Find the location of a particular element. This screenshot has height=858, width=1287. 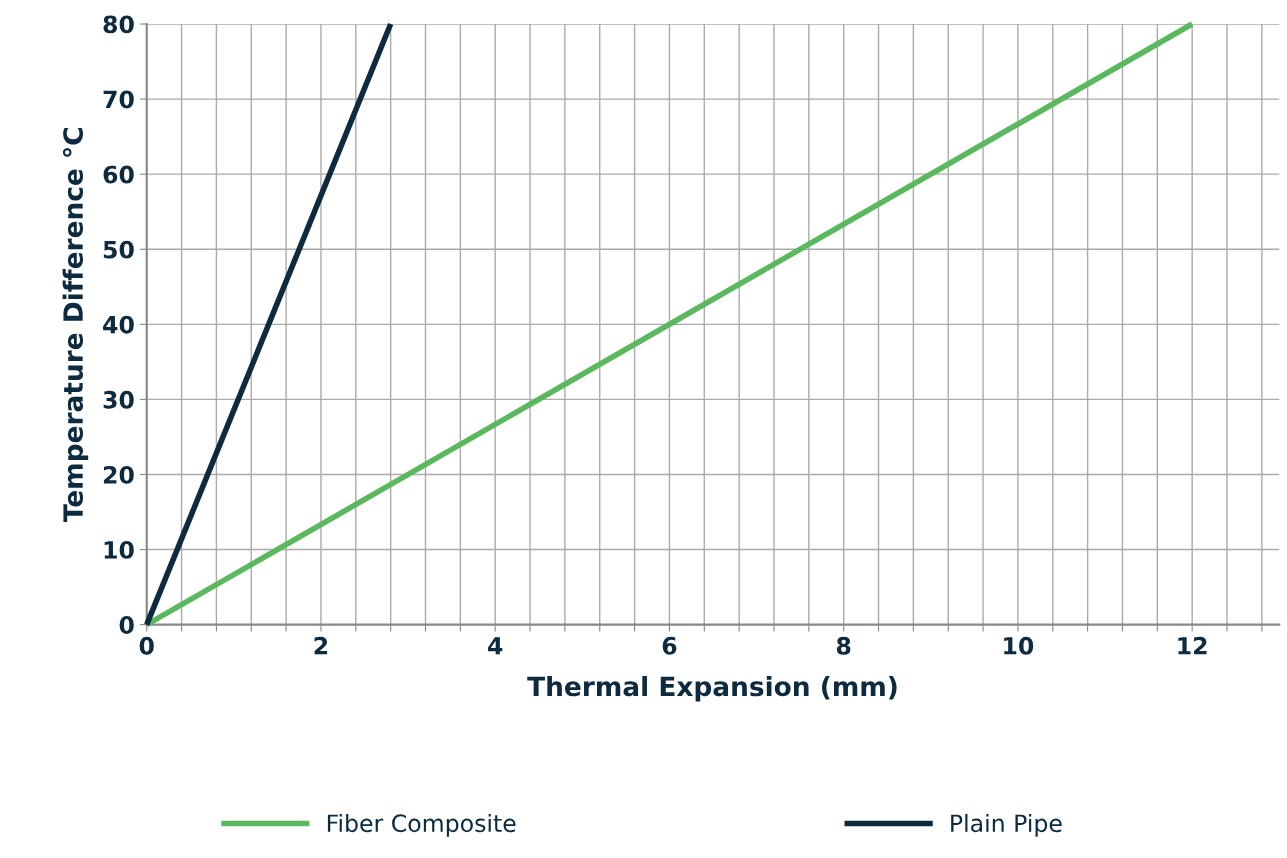

y-tick-label: 20 is located at coordinates (118, 474).